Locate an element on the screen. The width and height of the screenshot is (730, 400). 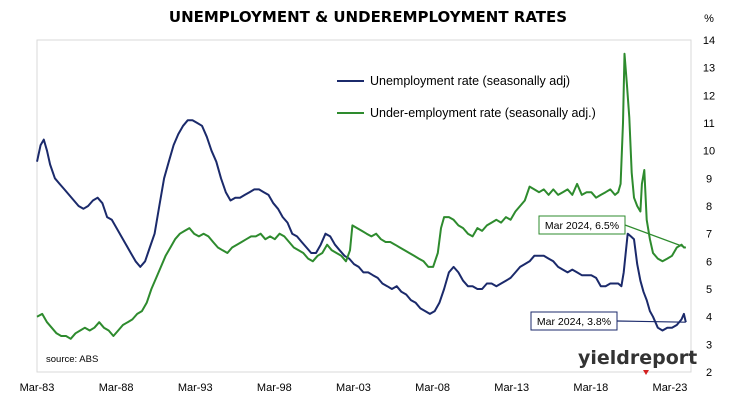
annotation-label-underemployment: Mar 2024, 6.5% is located at coordinates (582, 226).